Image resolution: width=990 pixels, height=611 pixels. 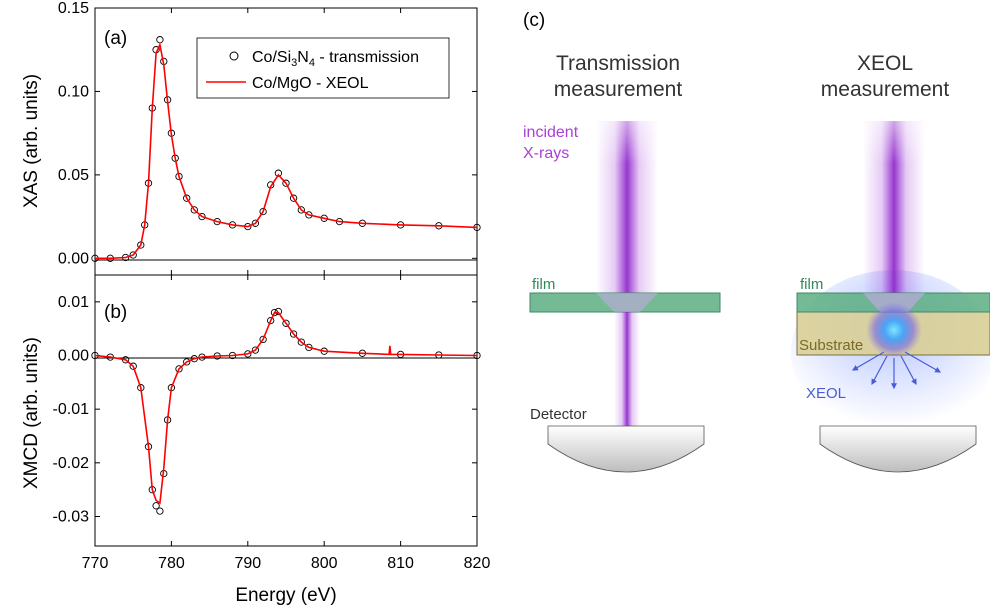 What do you see at coordinates (71, 516) in the screenshot?
I see `y-tick-label: -0.03` at bounding box center [71, 516].